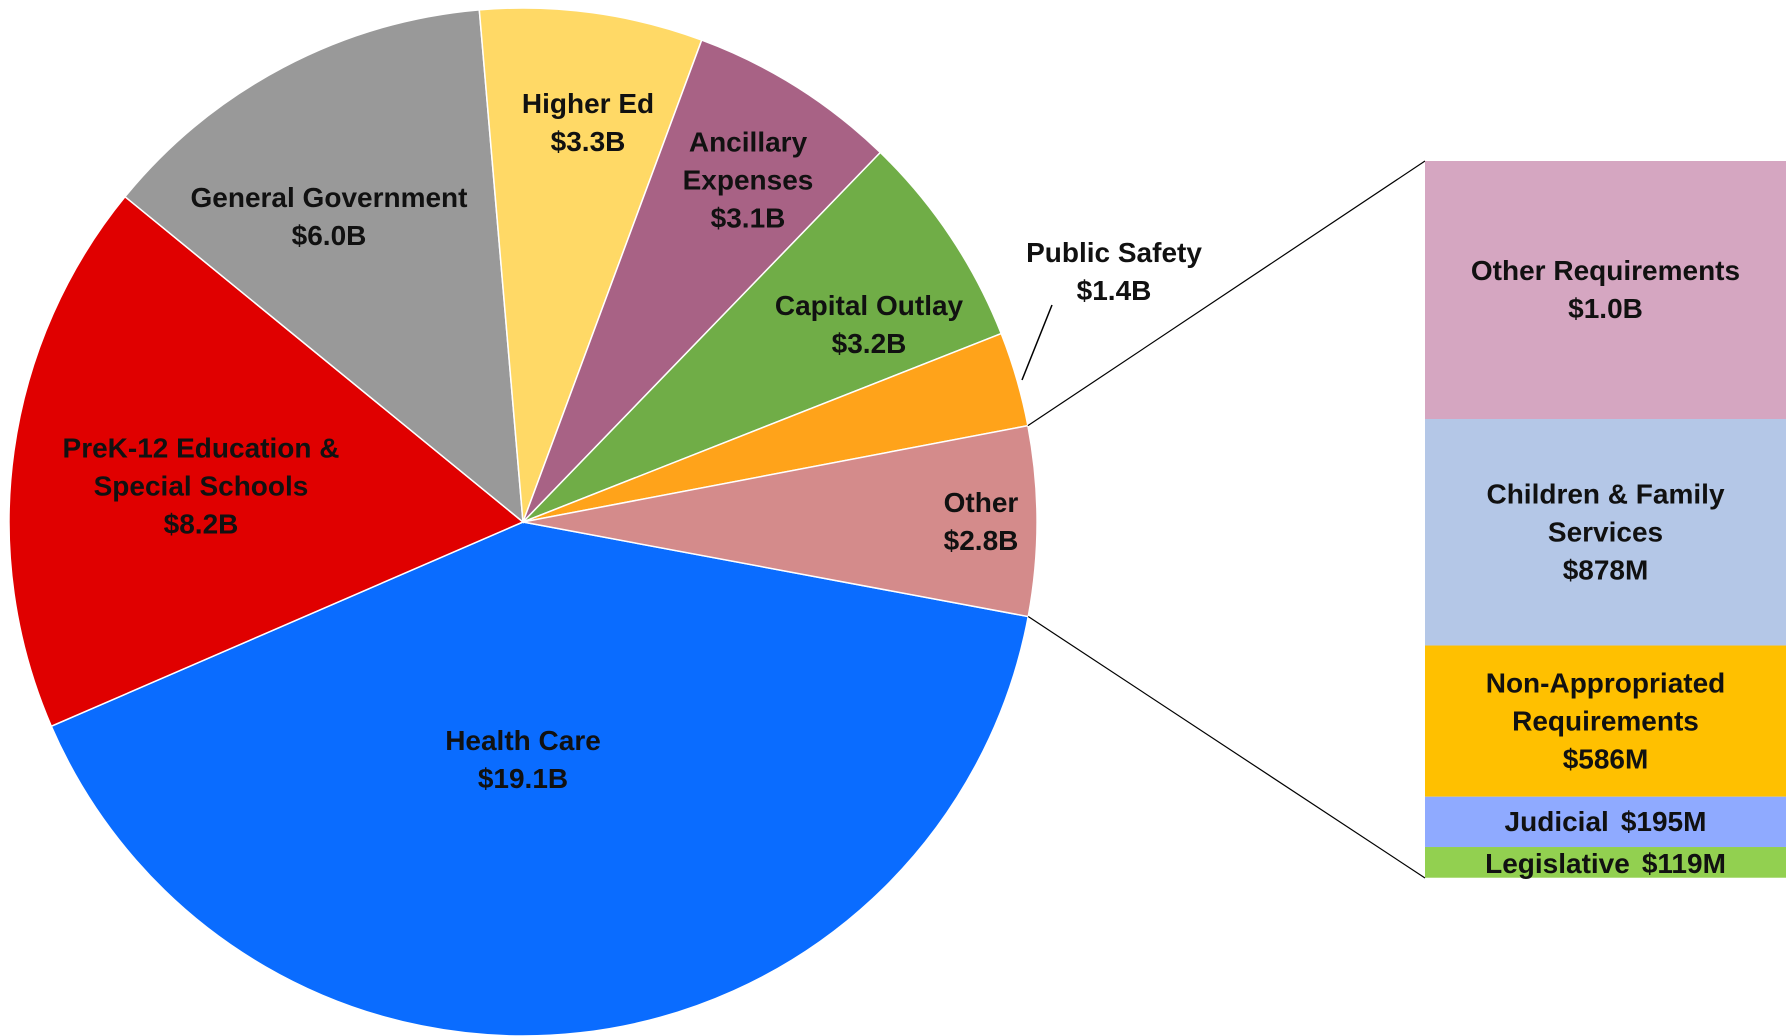 The height and width of the screenshot is (1036, 1791). What do you see at coordinates (1557, 864) in the screenshot?
I see `category-label: Legislative` at bounding box center [1557, 864].